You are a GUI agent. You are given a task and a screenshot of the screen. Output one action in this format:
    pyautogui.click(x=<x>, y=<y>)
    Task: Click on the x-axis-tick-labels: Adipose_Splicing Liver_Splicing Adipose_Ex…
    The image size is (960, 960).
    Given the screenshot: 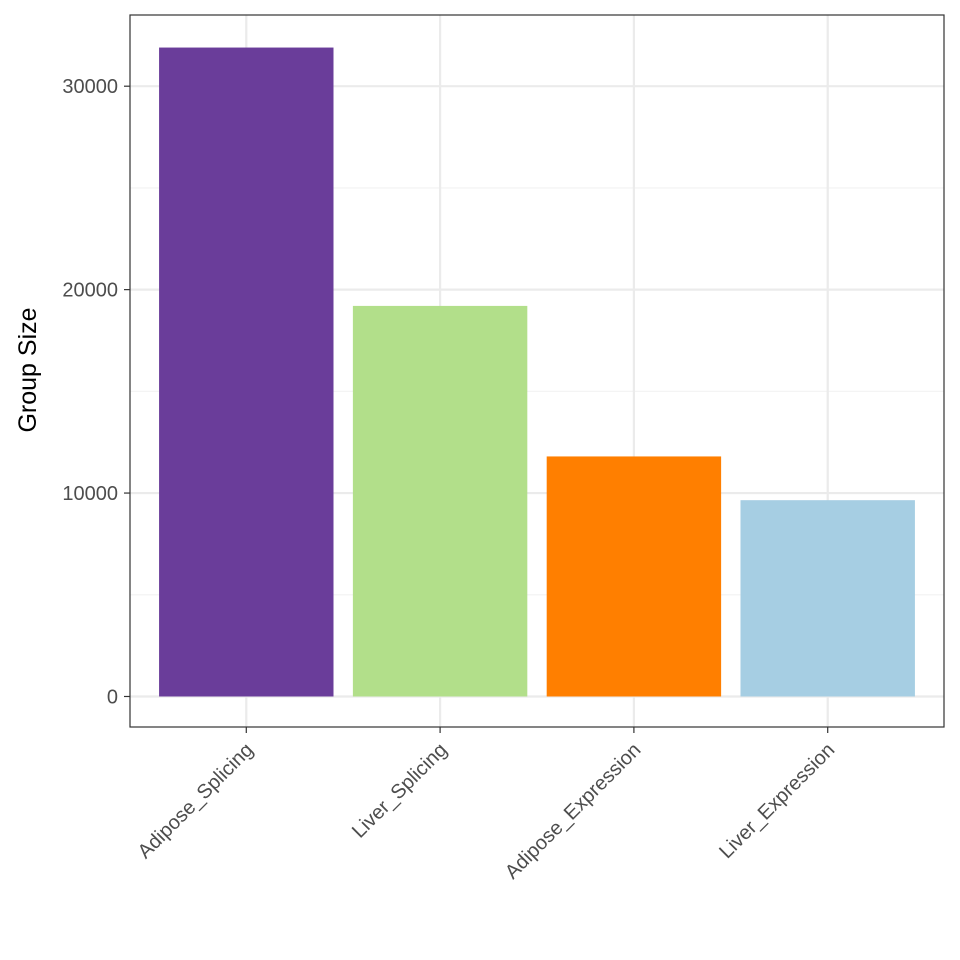 What is the action you would take?
    pyautogui.click(x=486, y=811)
    